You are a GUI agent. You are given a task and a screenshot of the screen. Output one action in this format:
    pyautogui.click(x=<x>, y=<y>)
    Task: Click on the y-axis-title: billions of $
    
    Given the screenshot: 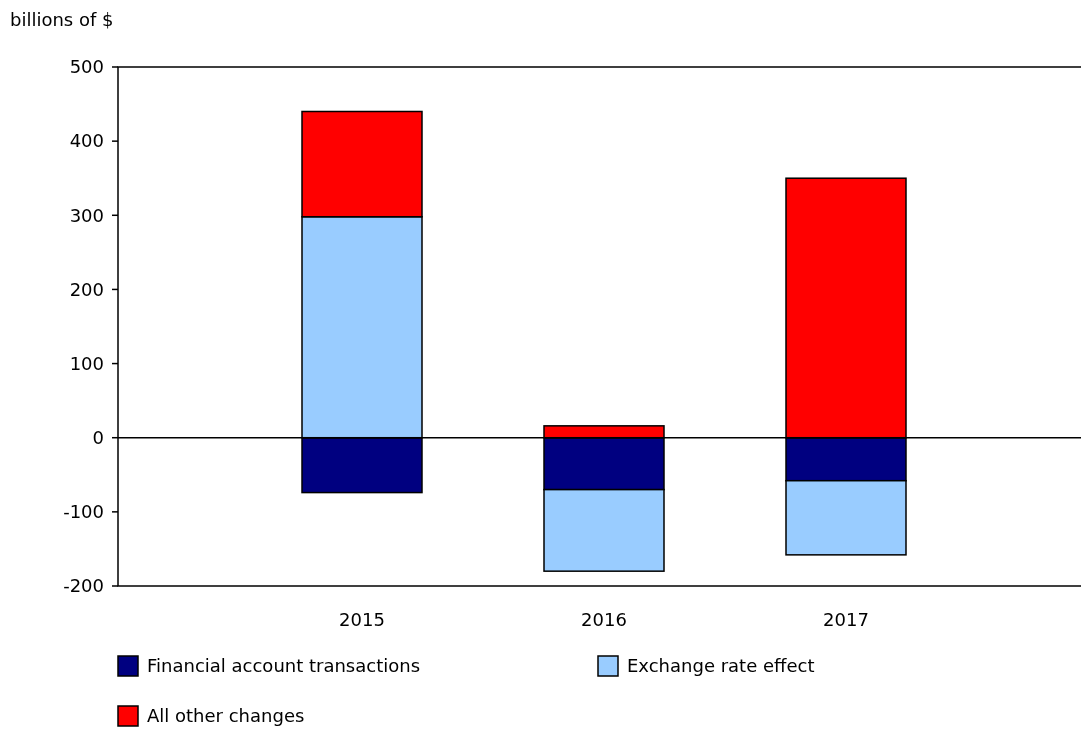 What is the action you would take?
    pyautogui.click(x=62, y=19)
    